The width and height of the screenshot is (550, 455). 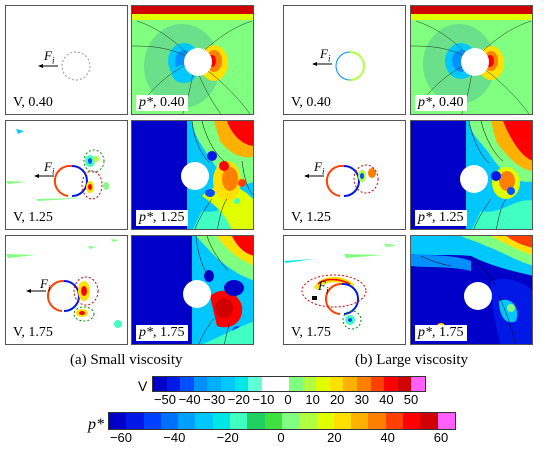 I want to click on colorbar-vorticity-label: V, so click(x=143, y=386).